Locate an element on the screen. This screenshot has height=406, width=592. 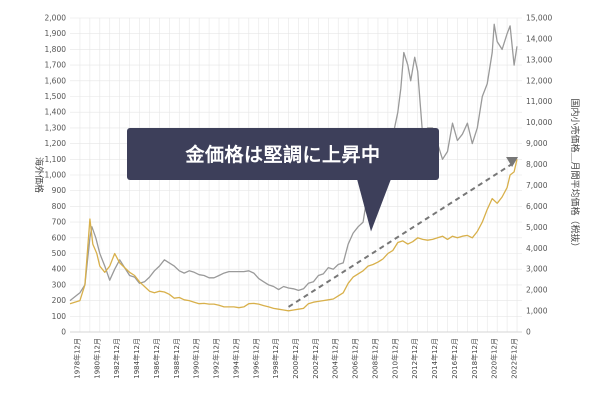
trend-arrowhead is located at coordinates (512, 162).